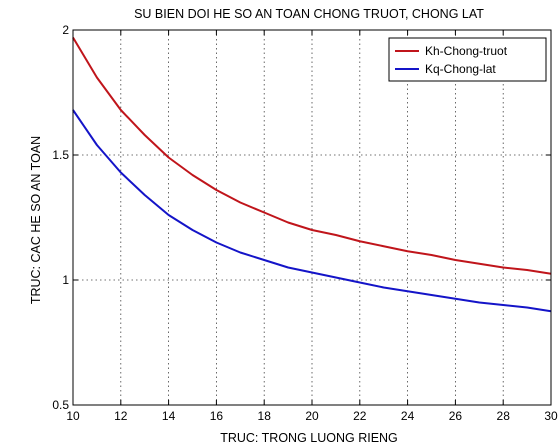  I want to click on x-tick-label: 22, so click(360, 416).